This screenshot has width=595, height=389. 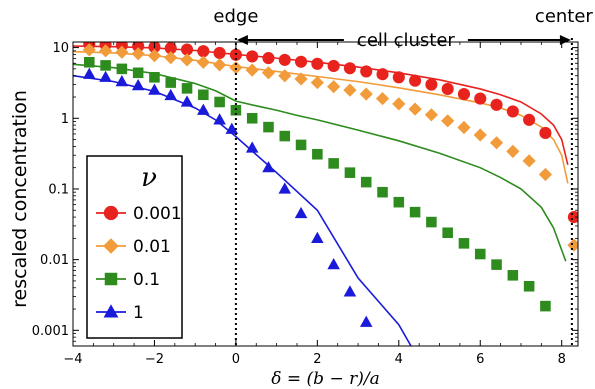 What do you see at coordinates (406, 40) in the screenshot?
I see `cell-cluster-label: cell cluster` at bounding box center [406, 40].